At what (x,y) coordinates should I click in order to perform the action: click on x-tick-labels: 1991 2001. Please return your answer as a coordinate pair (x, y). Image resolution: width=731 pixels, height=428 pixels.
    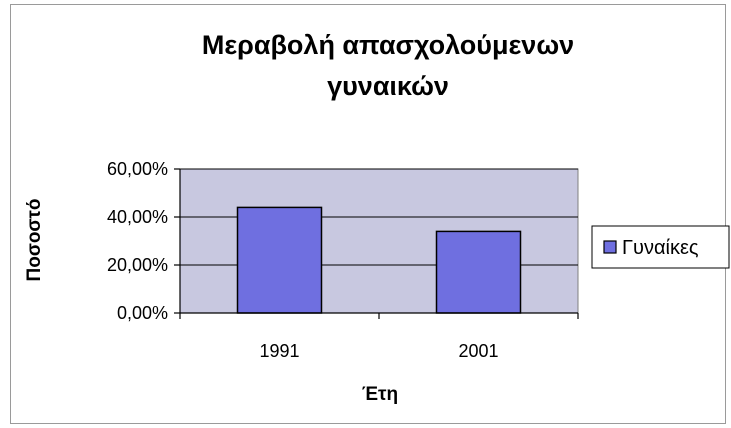
    Looking at the image, I should click on (378, 351).